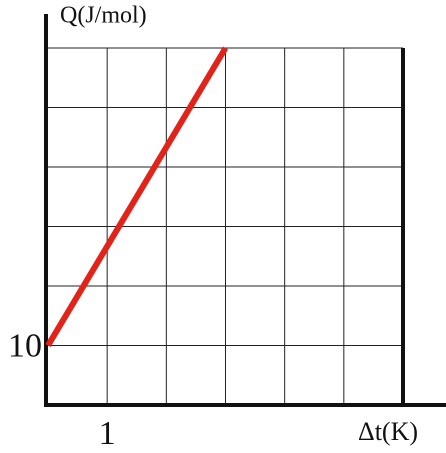 Image resolution: width=446 pixels, height=453 pixels. Describe the element at coordinates (103, 16) in the screenshot. I see `y-axis-title: Q(J/mol)` at that location.